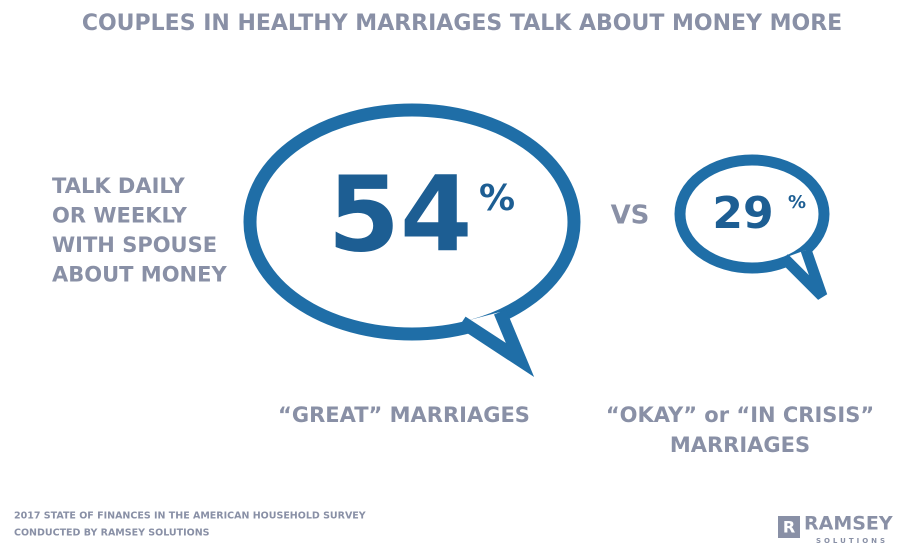 This screenshot has width=924, height=553. I want to click on item-label: MARRIAGES, so click(740, 445).